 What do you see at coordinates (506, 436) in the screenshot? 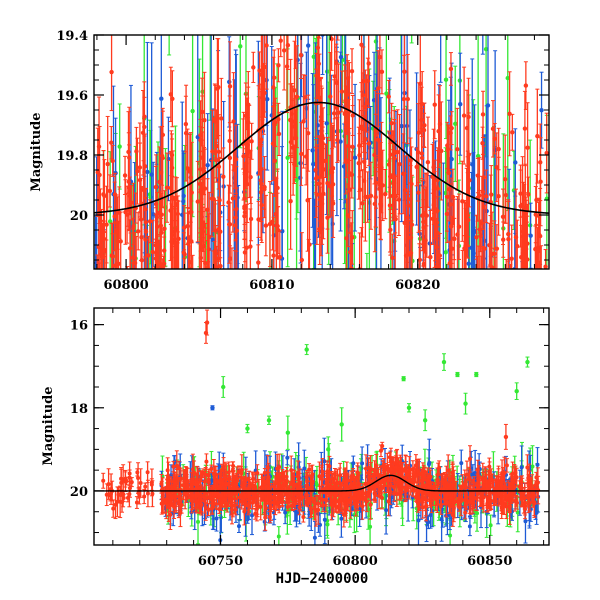
I see `bottom-red-outlier-data-point` at bounding box center [506, 436].